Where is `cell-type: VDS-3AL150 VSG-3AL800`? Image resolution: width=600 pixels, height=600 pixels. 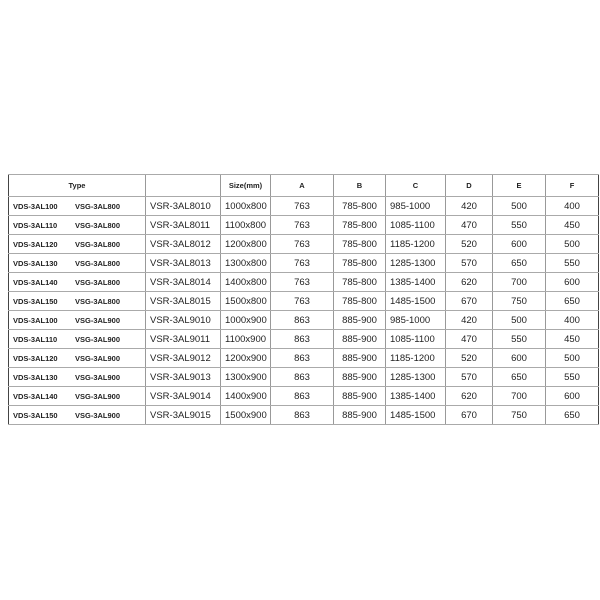
cell-type: VDS-3AL150 VSG-3AL800 is located at coordinates (77, 301).